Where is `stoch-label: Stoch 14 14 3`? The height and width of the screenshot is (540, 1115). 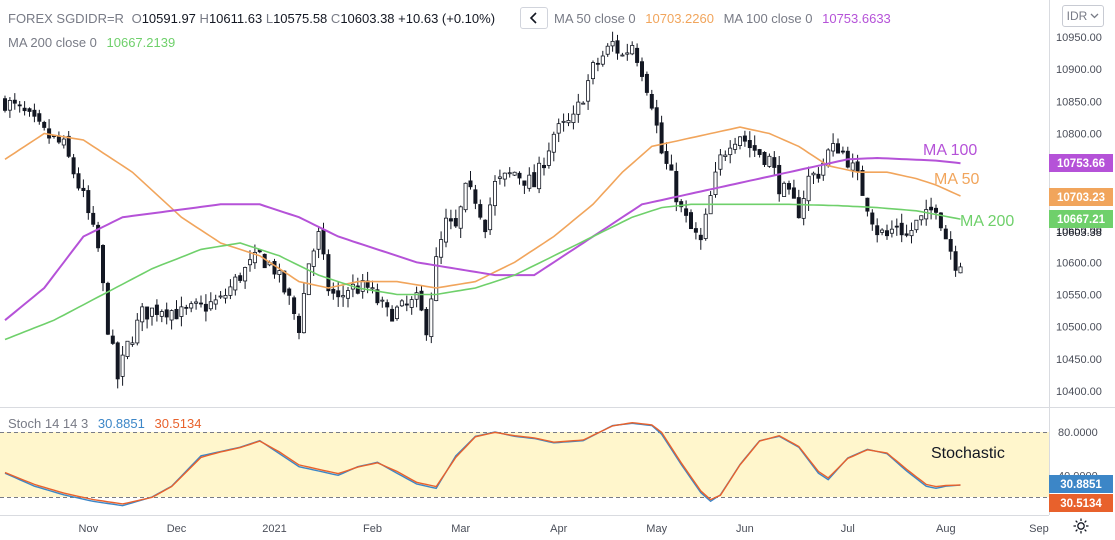
stoch-label: Stoch 14 14 3 is located at coordinates (48, 423).